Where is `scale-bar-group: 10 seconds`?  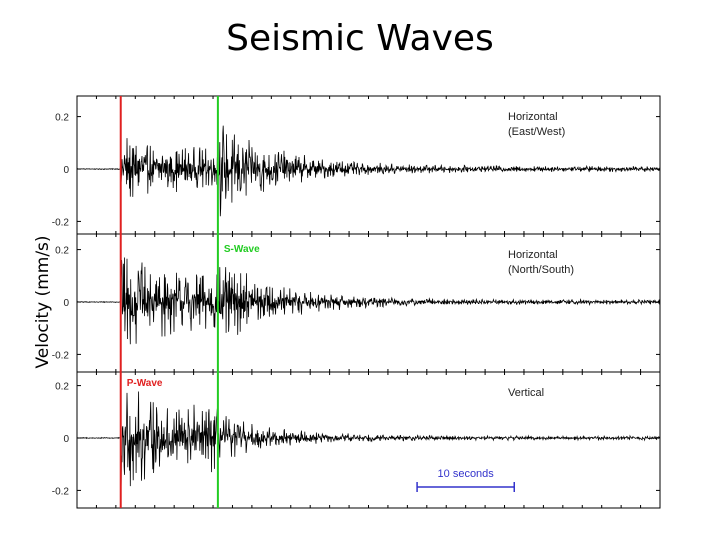 scale-bar-group: 10 seconds is located at coordinates (465, 480).